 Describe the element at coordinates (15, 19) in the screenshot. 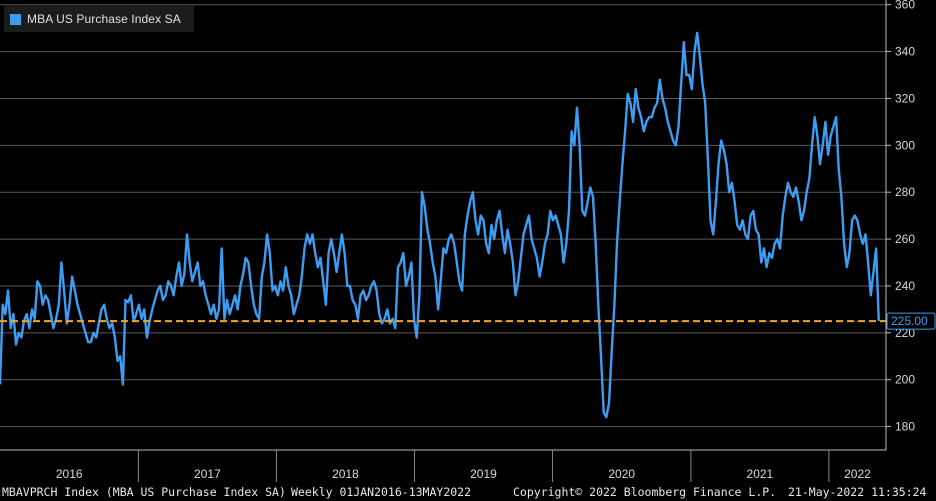

I see `legend-swatch` at that location.